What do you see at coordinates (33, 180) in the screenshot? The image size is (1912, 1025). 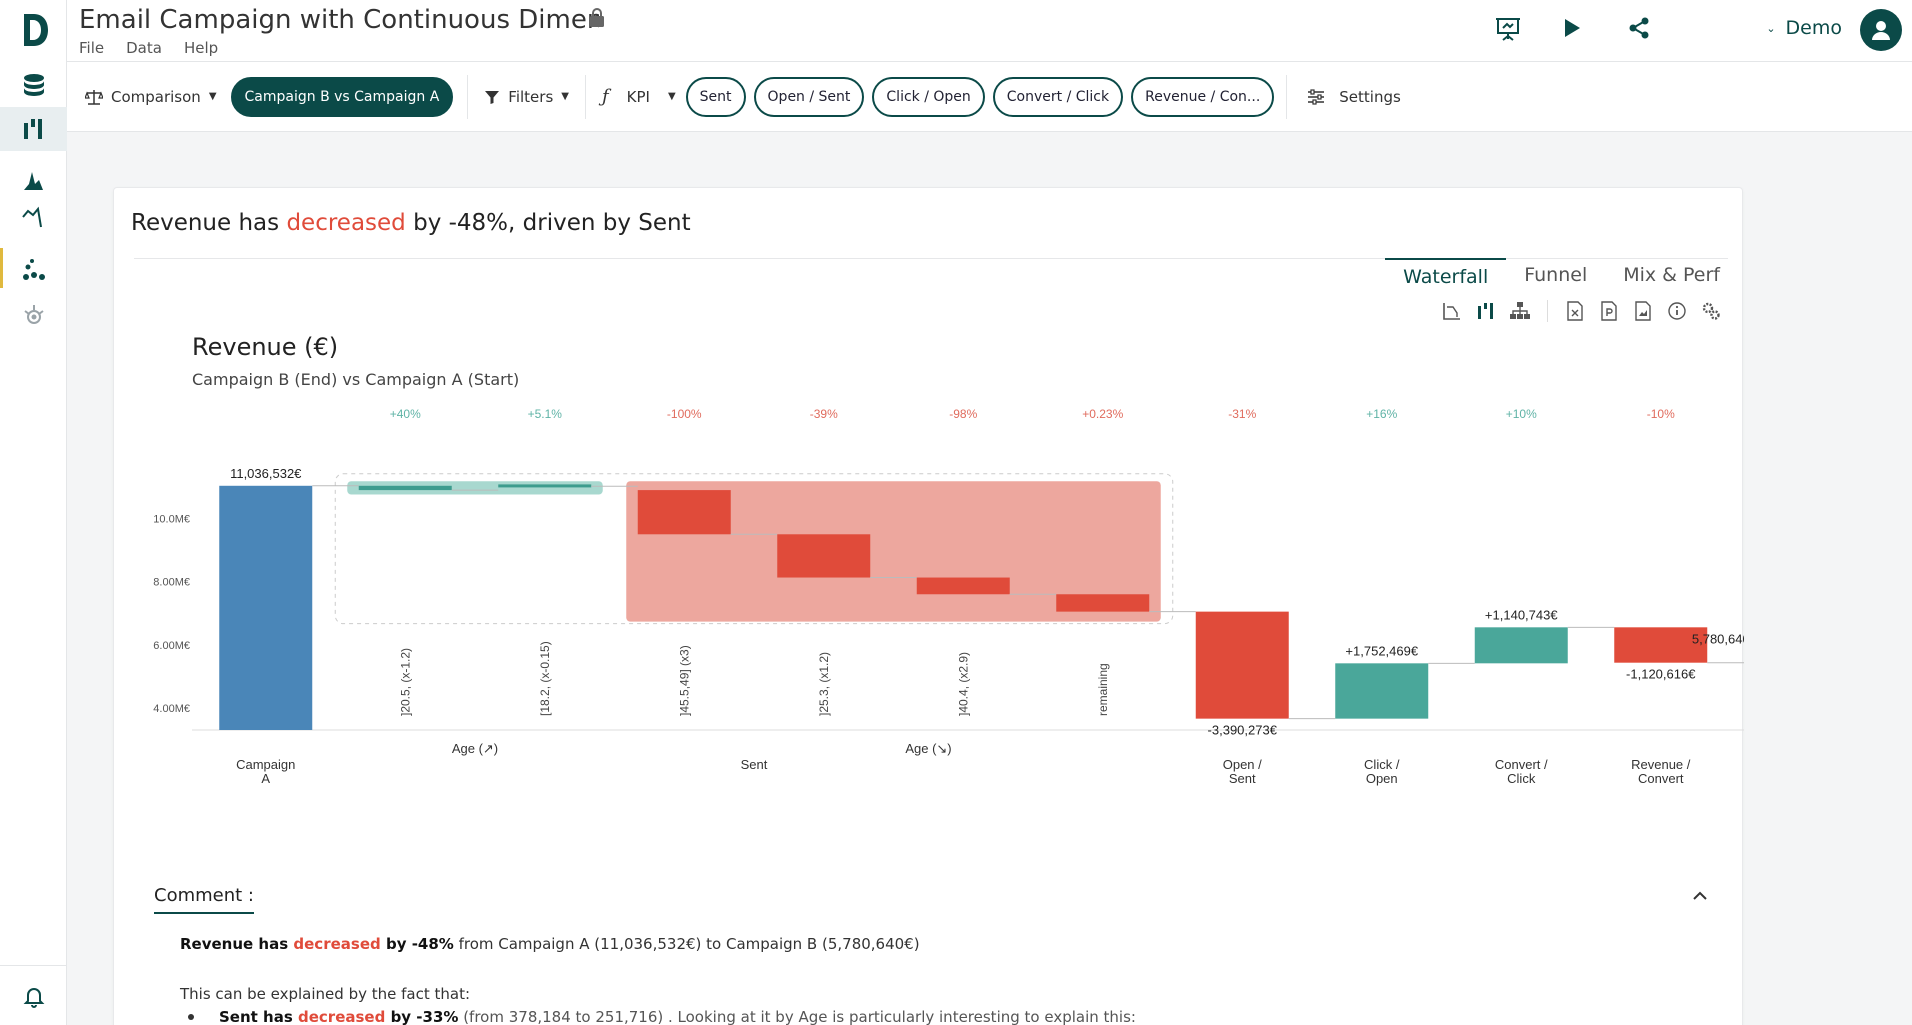 I see `distribution-icon` at bounding box center [33, 180].